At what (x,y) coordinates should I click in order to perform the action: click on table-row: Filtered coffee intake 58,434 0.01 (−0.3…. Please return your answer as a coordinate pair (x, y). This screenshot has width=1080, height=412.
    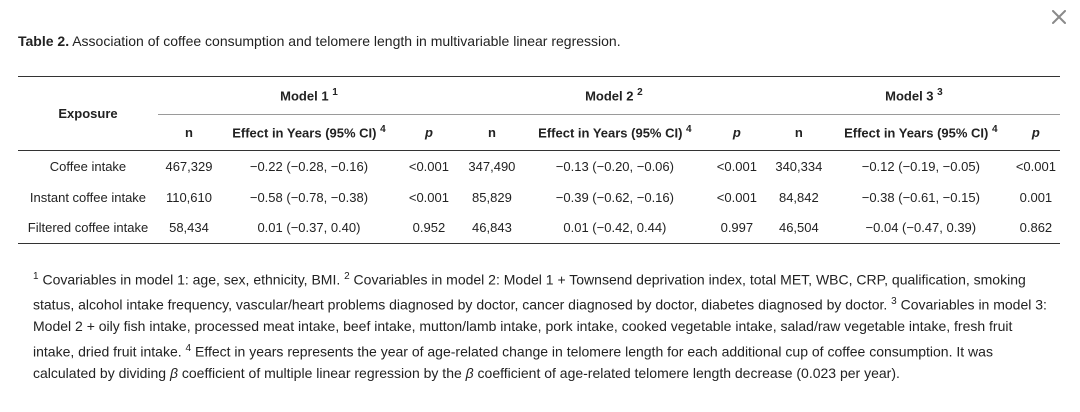
    Looking at the image, I should click on (539, 228).